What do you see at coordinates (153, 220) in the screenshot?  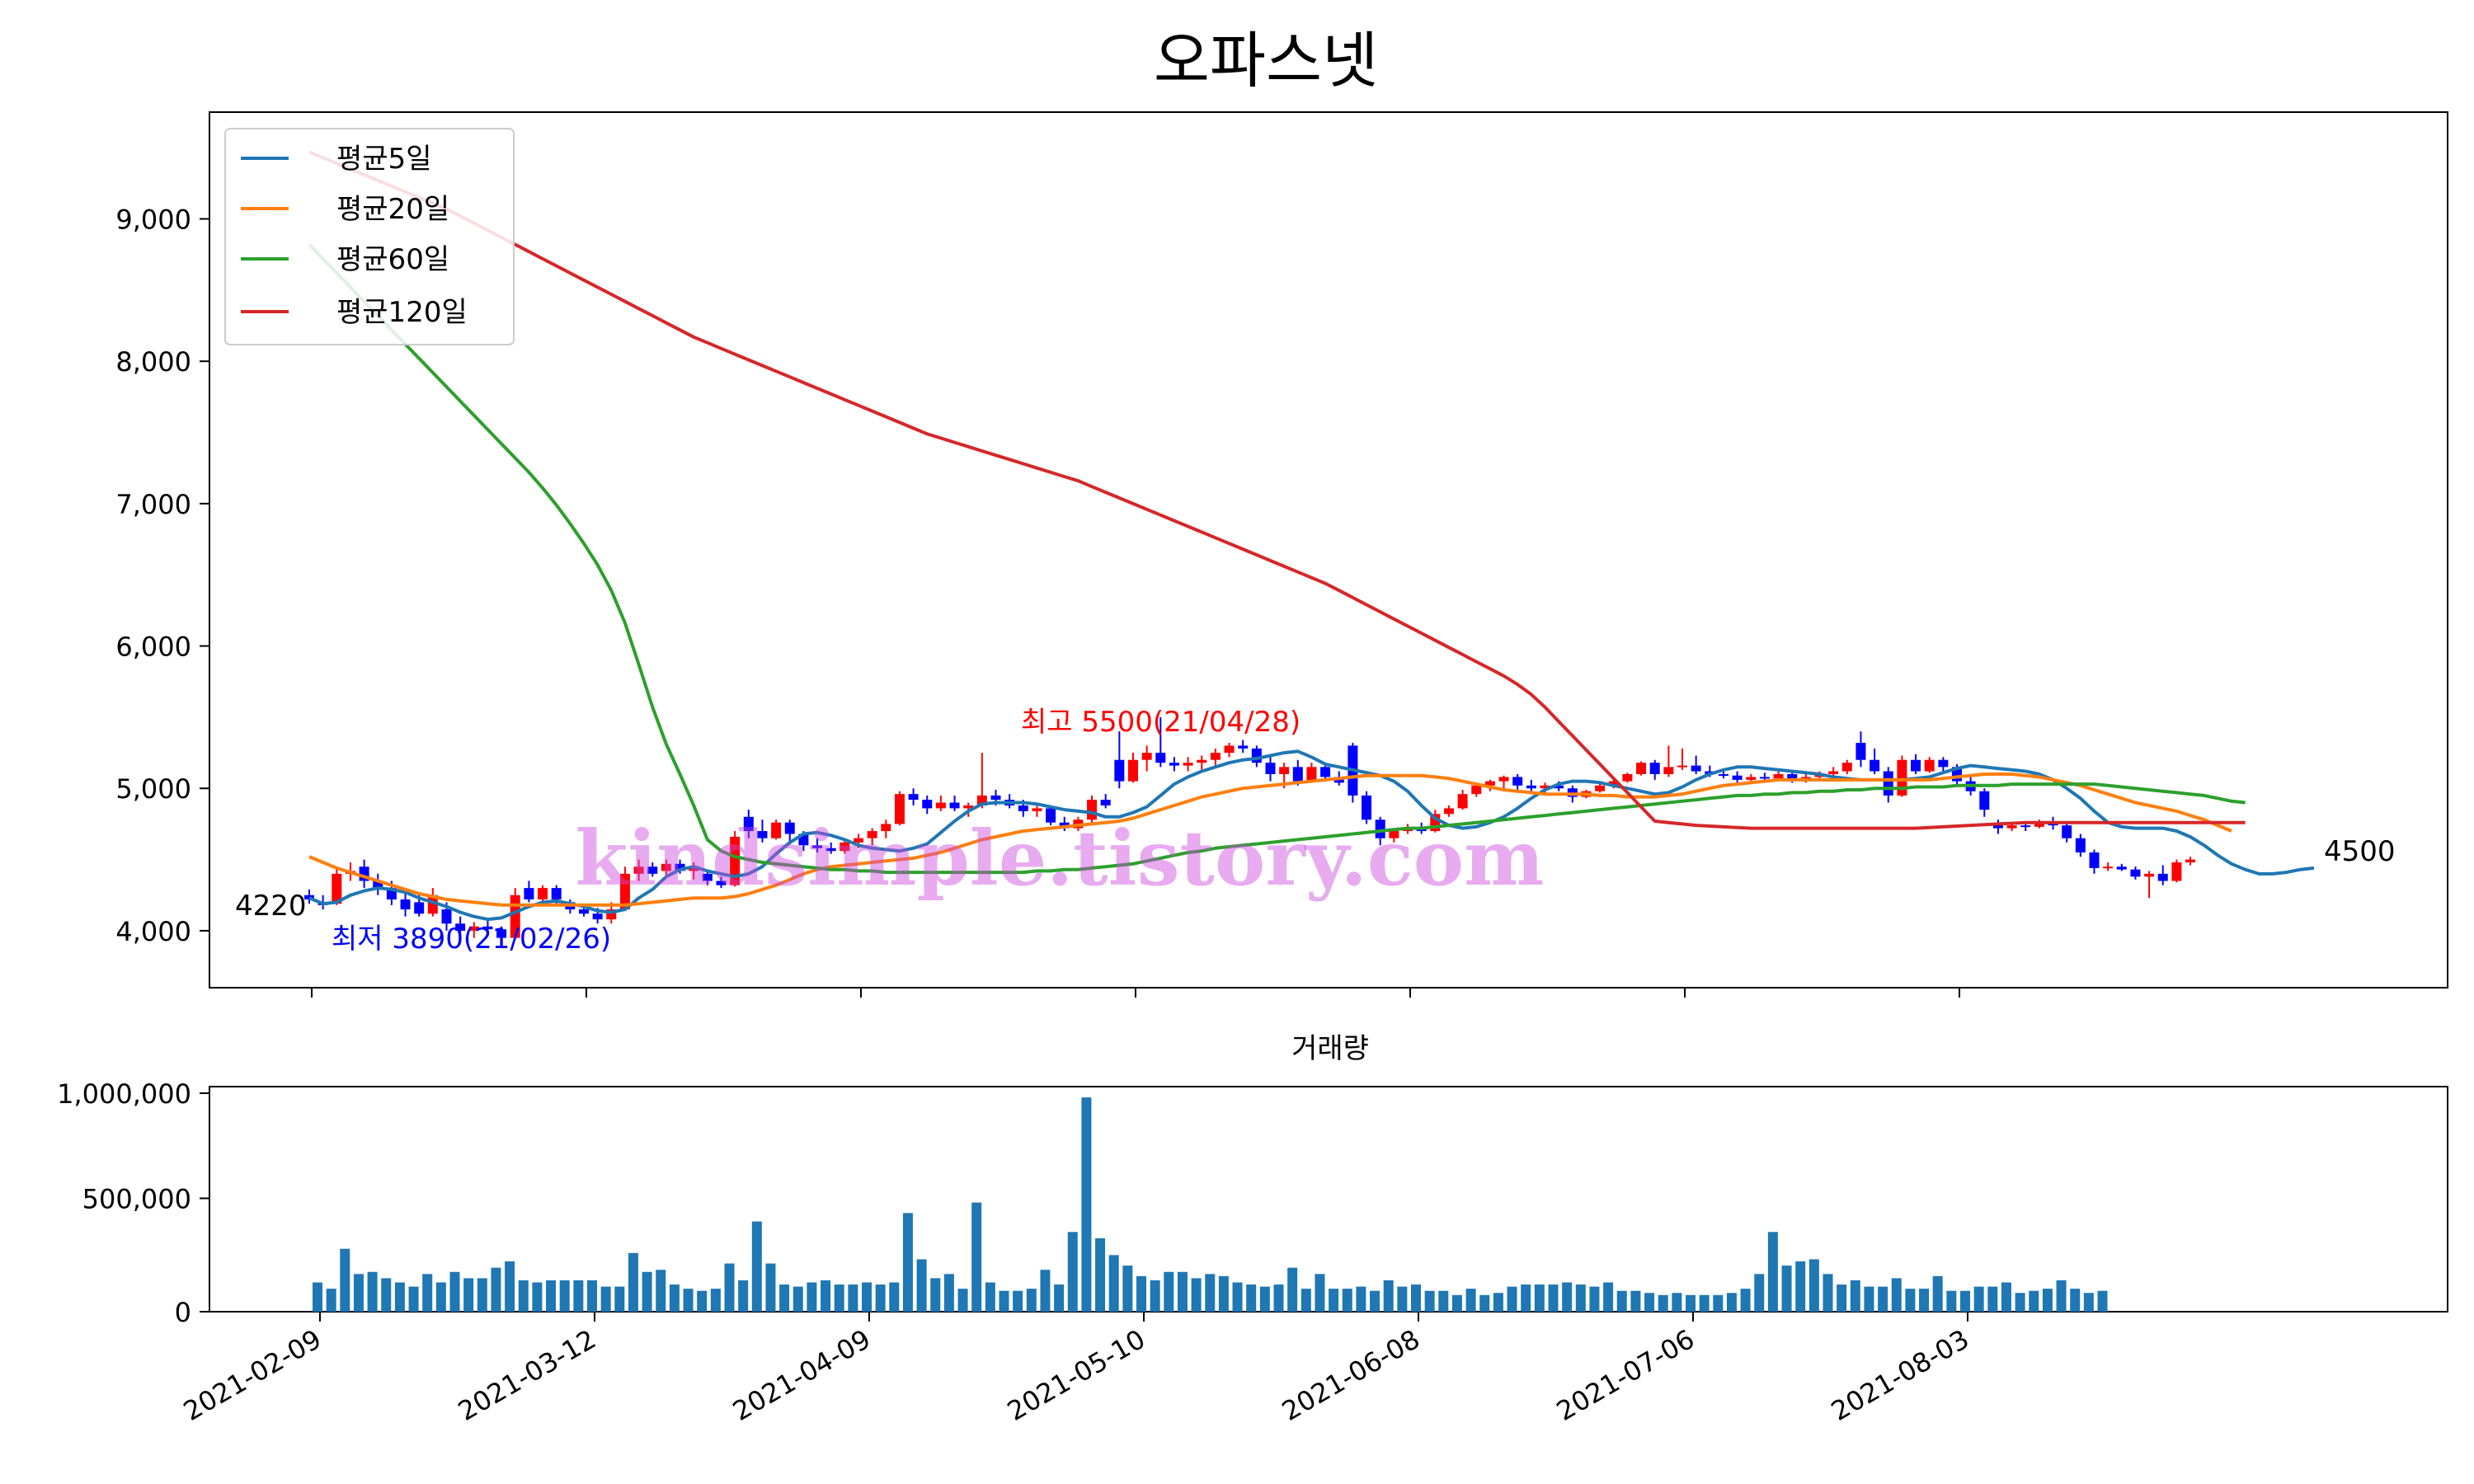 I see `price-y-tick-label: 9,000` at bounding box center [153, 220].